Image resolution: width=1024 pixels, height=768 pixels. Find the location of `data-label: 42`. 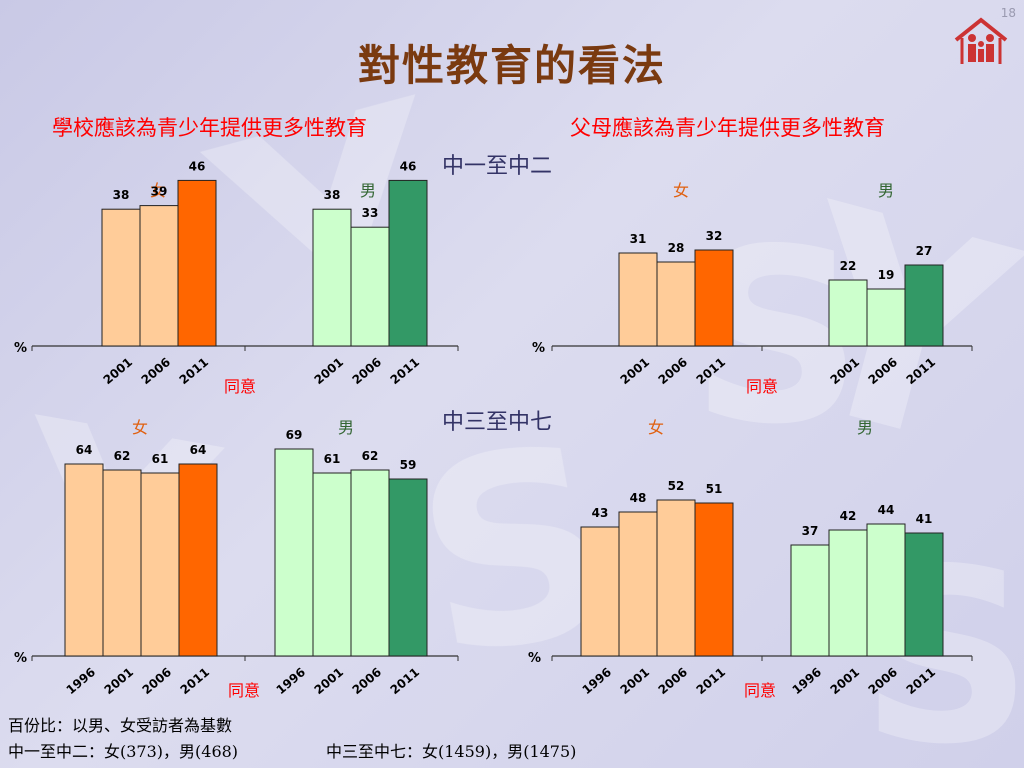

data-label: 42 is located at coordinates (848, 516).